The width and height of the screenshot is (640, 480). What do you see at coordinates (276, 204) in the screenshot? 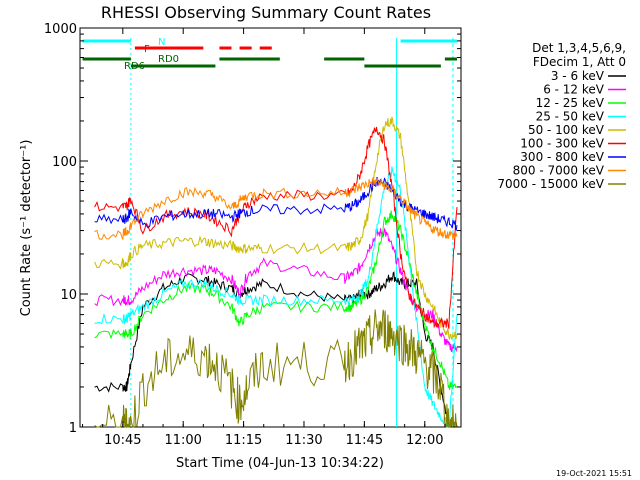
I see `series-line-300-800-kev` at bounding box center [276, 204].